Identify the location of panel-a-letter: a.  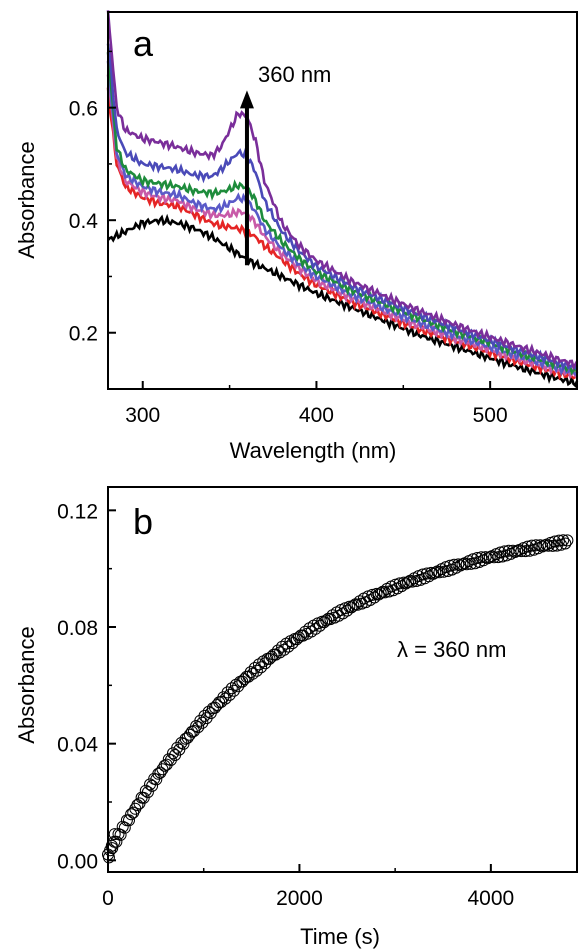
(143, 43).